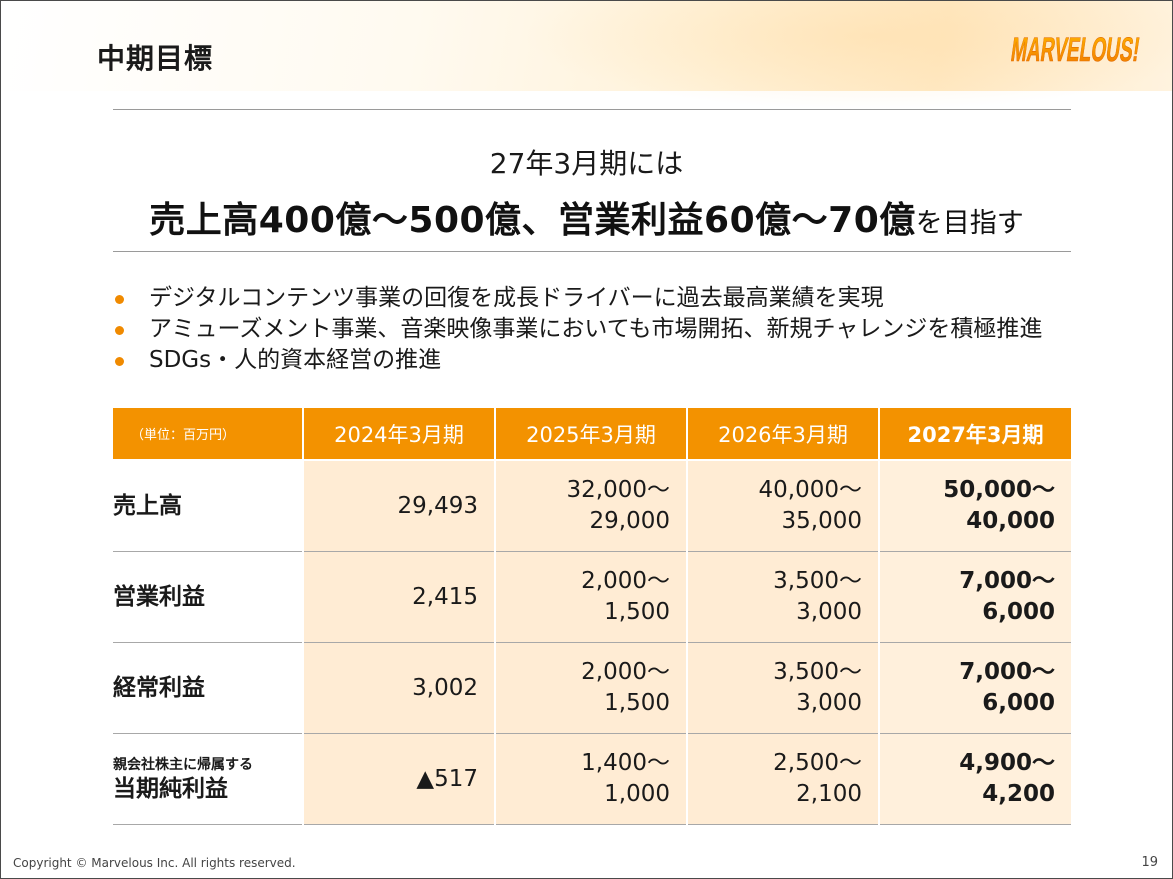 Image resolution: width=1173 pixels, height=879 pixels. I want to click on table-cell: 1,400～ 1,000, so click(591, 779).